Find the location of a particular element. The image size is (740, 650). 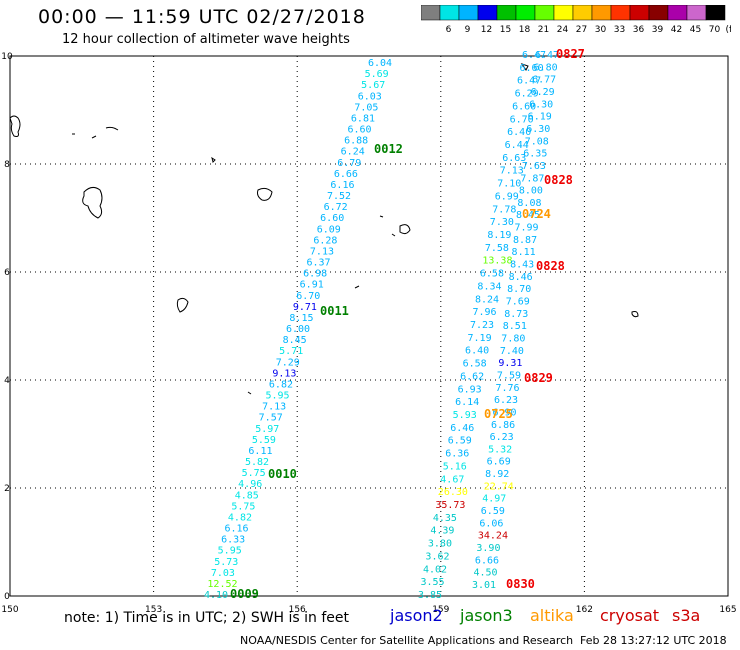

wave-height-value: 6.04 is located at coordinates (380, 63).